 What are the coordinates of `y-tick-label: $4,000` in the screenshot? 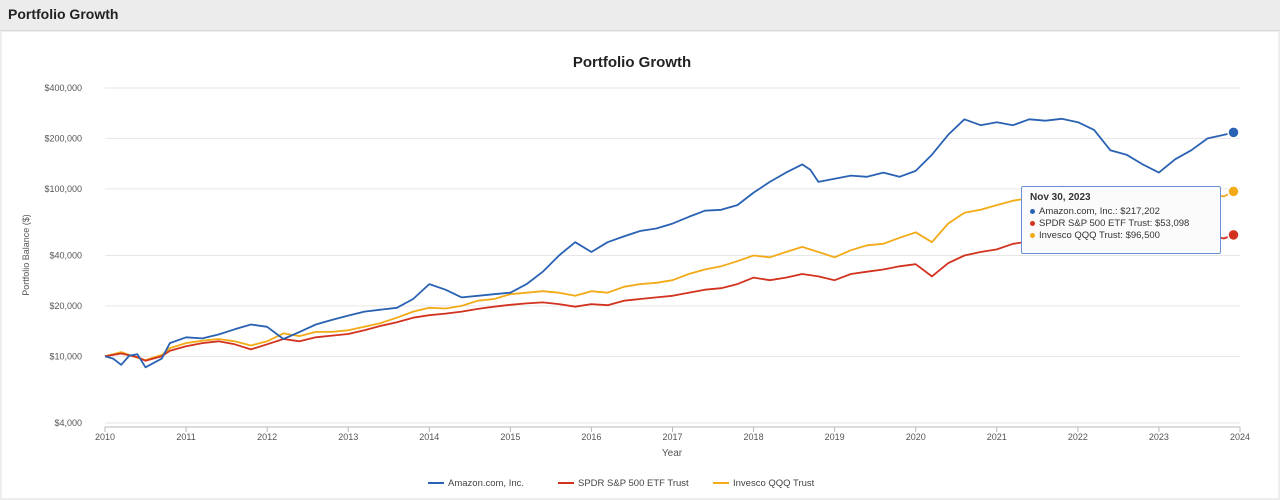 It's located at (68, 423).